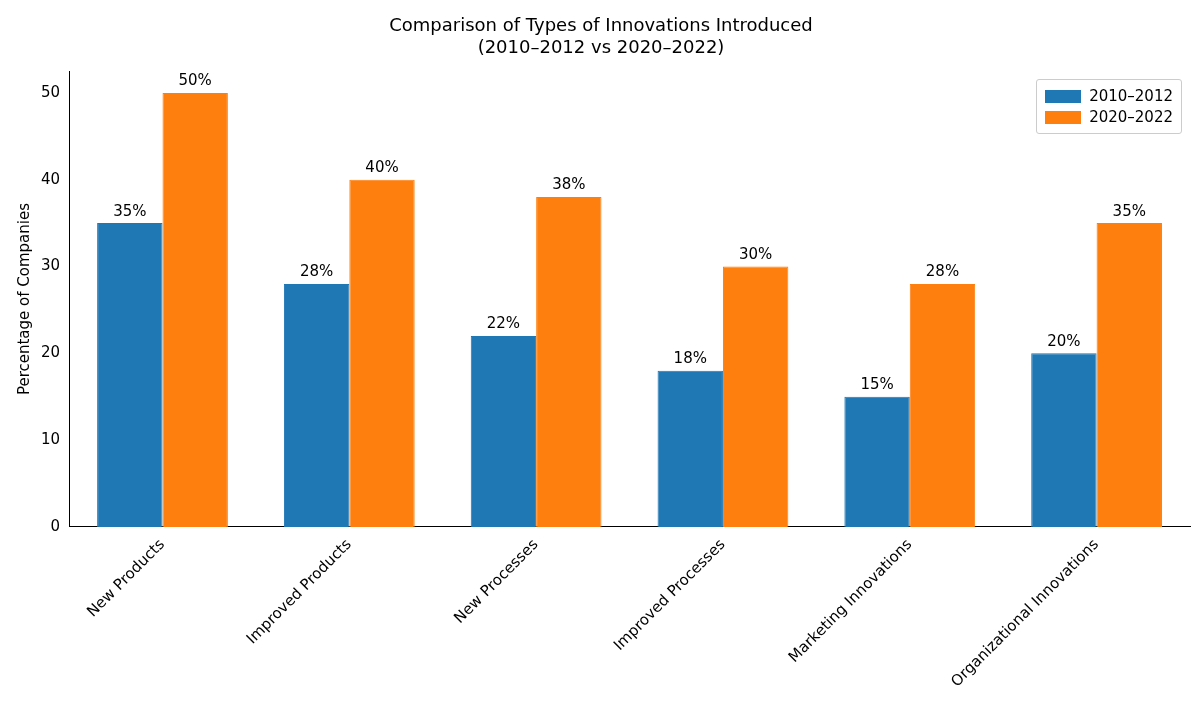 This screenshot has width=1200, height=706. What do you see at coordinates (50, 439) in the screenshot?
I see `y-tick-label: 10` at bounding box center [50, 439].